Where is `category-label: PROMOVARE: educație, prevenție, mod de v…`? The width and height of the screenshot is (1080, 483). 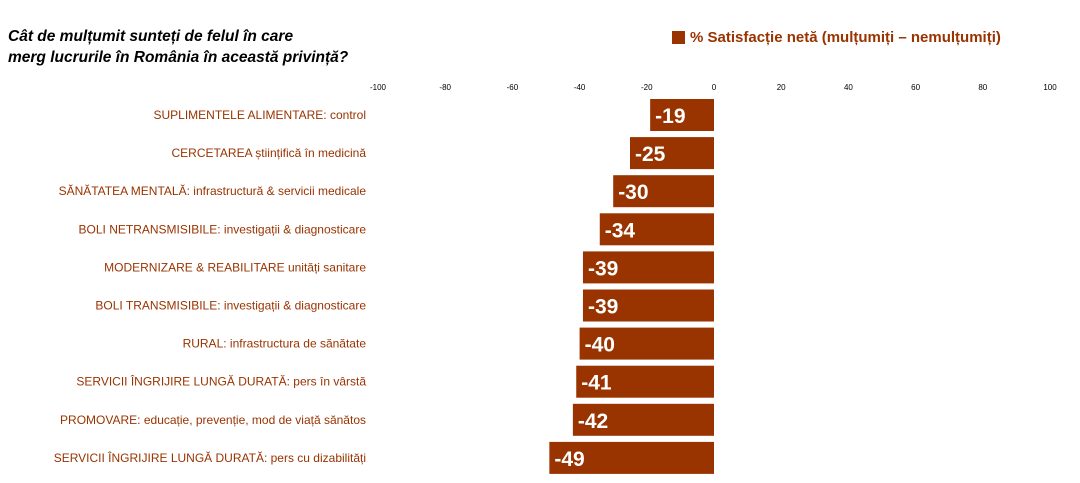 category-label: PROMOVARE: educație, prevenție, mod de v… is located at coordinates (213, 420).